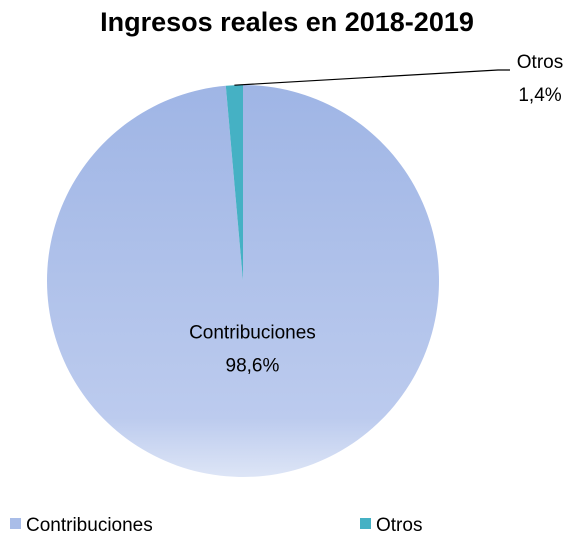  I want to click on legend-label: Contribuciones, so click(89, 525).